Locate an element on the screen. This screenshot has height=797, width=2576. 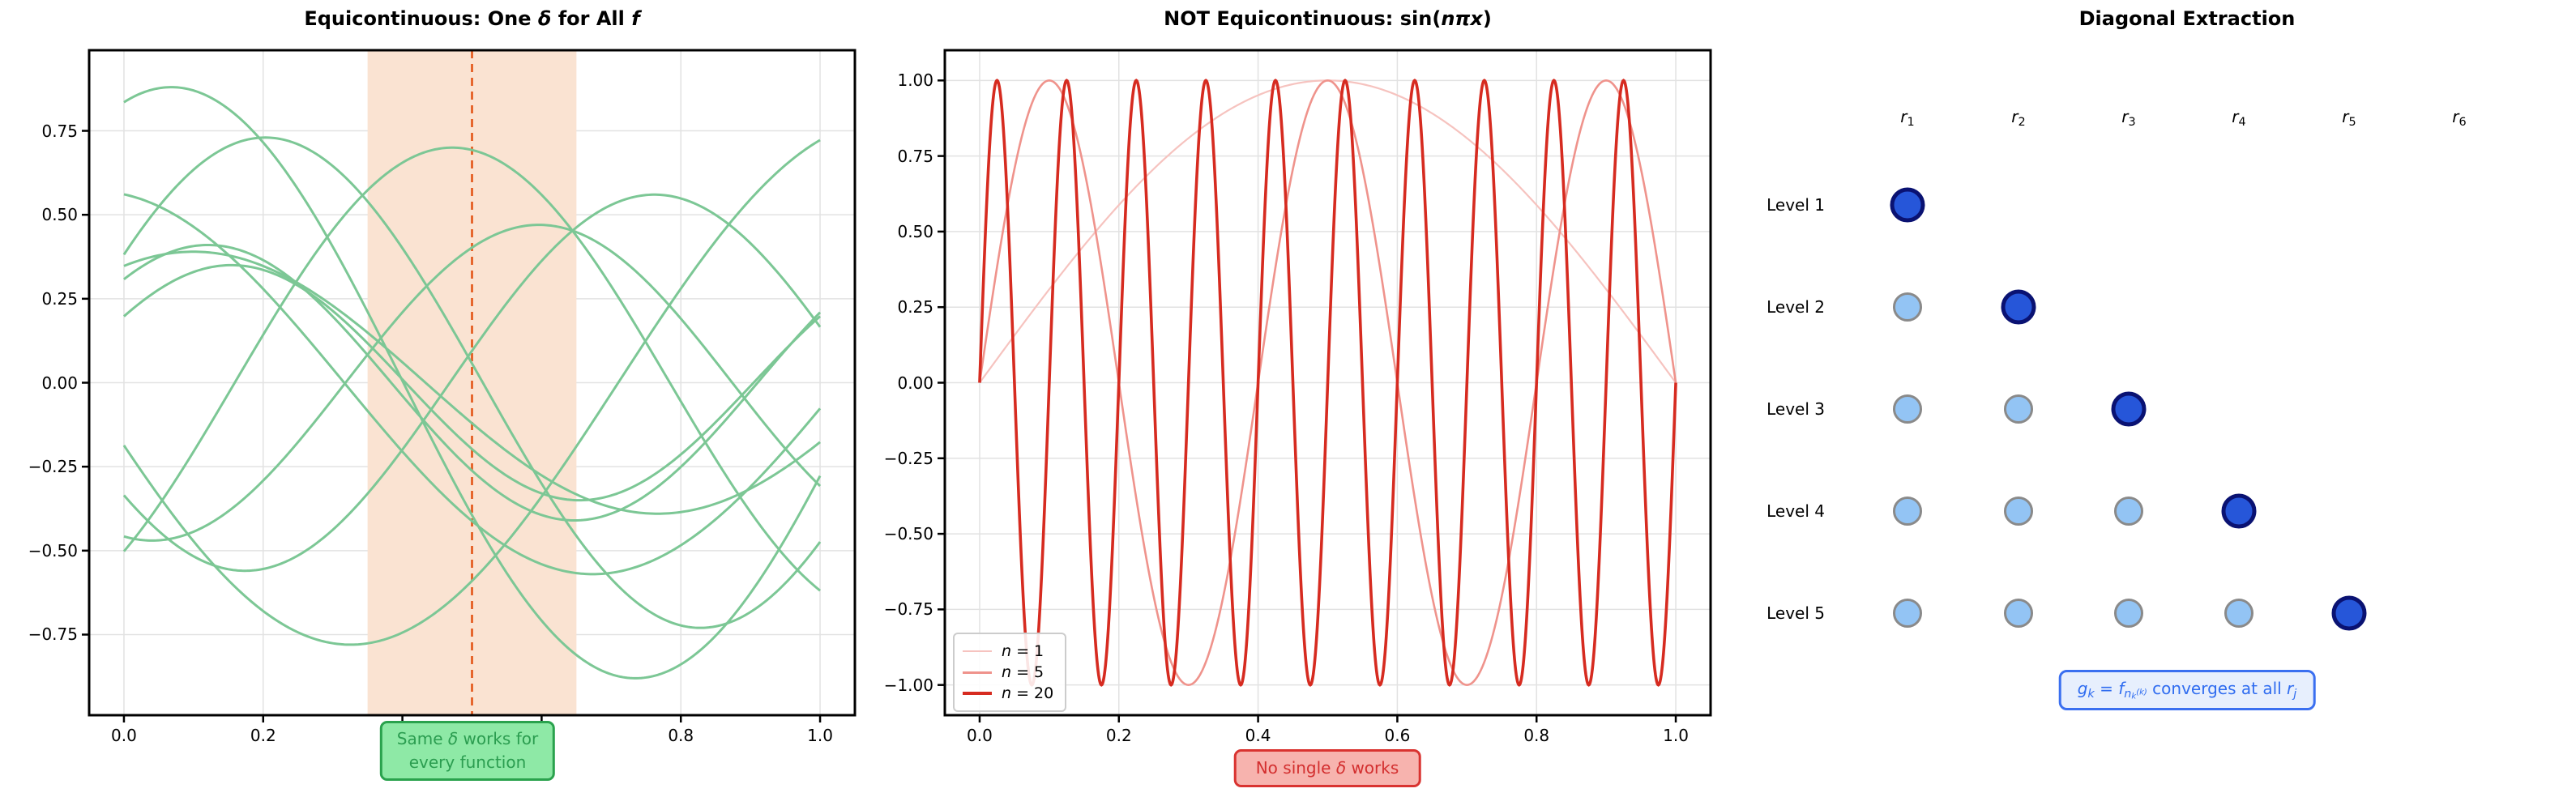
text-segment: Equicontinuous: One is located at coordinates (421, 18).